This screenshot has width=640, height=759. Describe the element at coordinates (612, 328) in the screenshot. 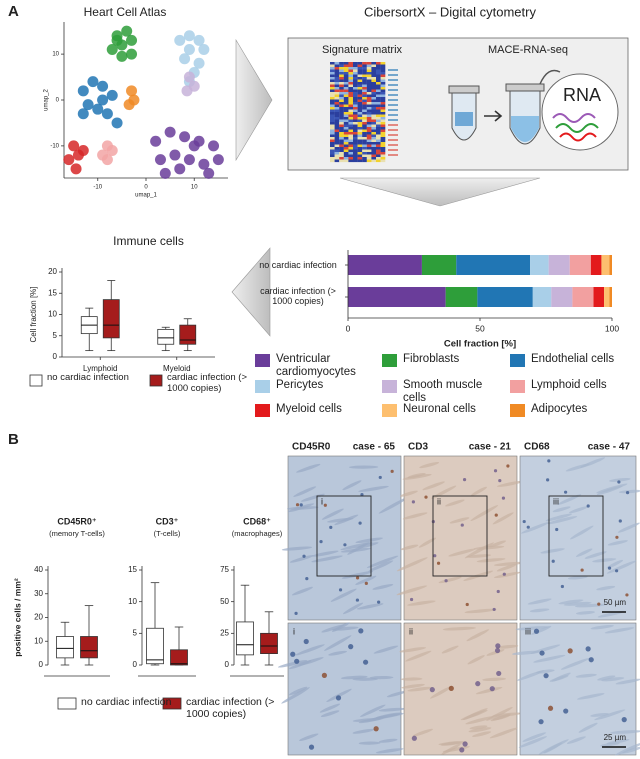

I see `x-tick-label: 100` at that location.